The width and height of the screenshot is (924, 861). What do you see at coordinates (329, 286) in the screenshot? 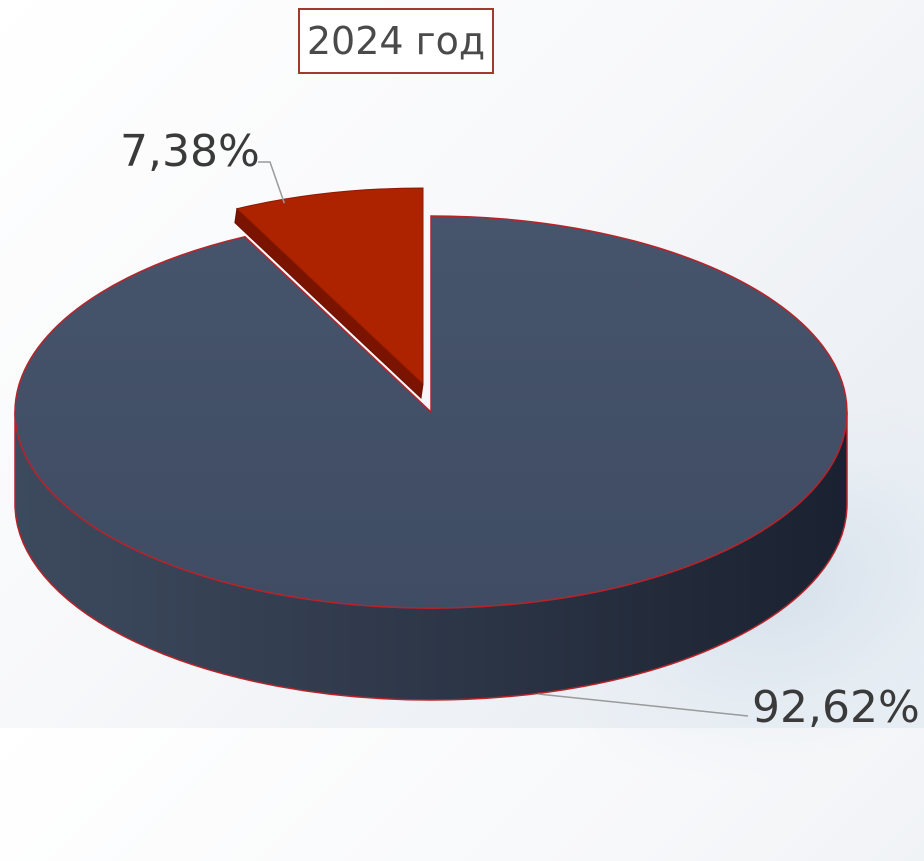
I see `pie-slice-2-top` at bounding box center [329, 286].